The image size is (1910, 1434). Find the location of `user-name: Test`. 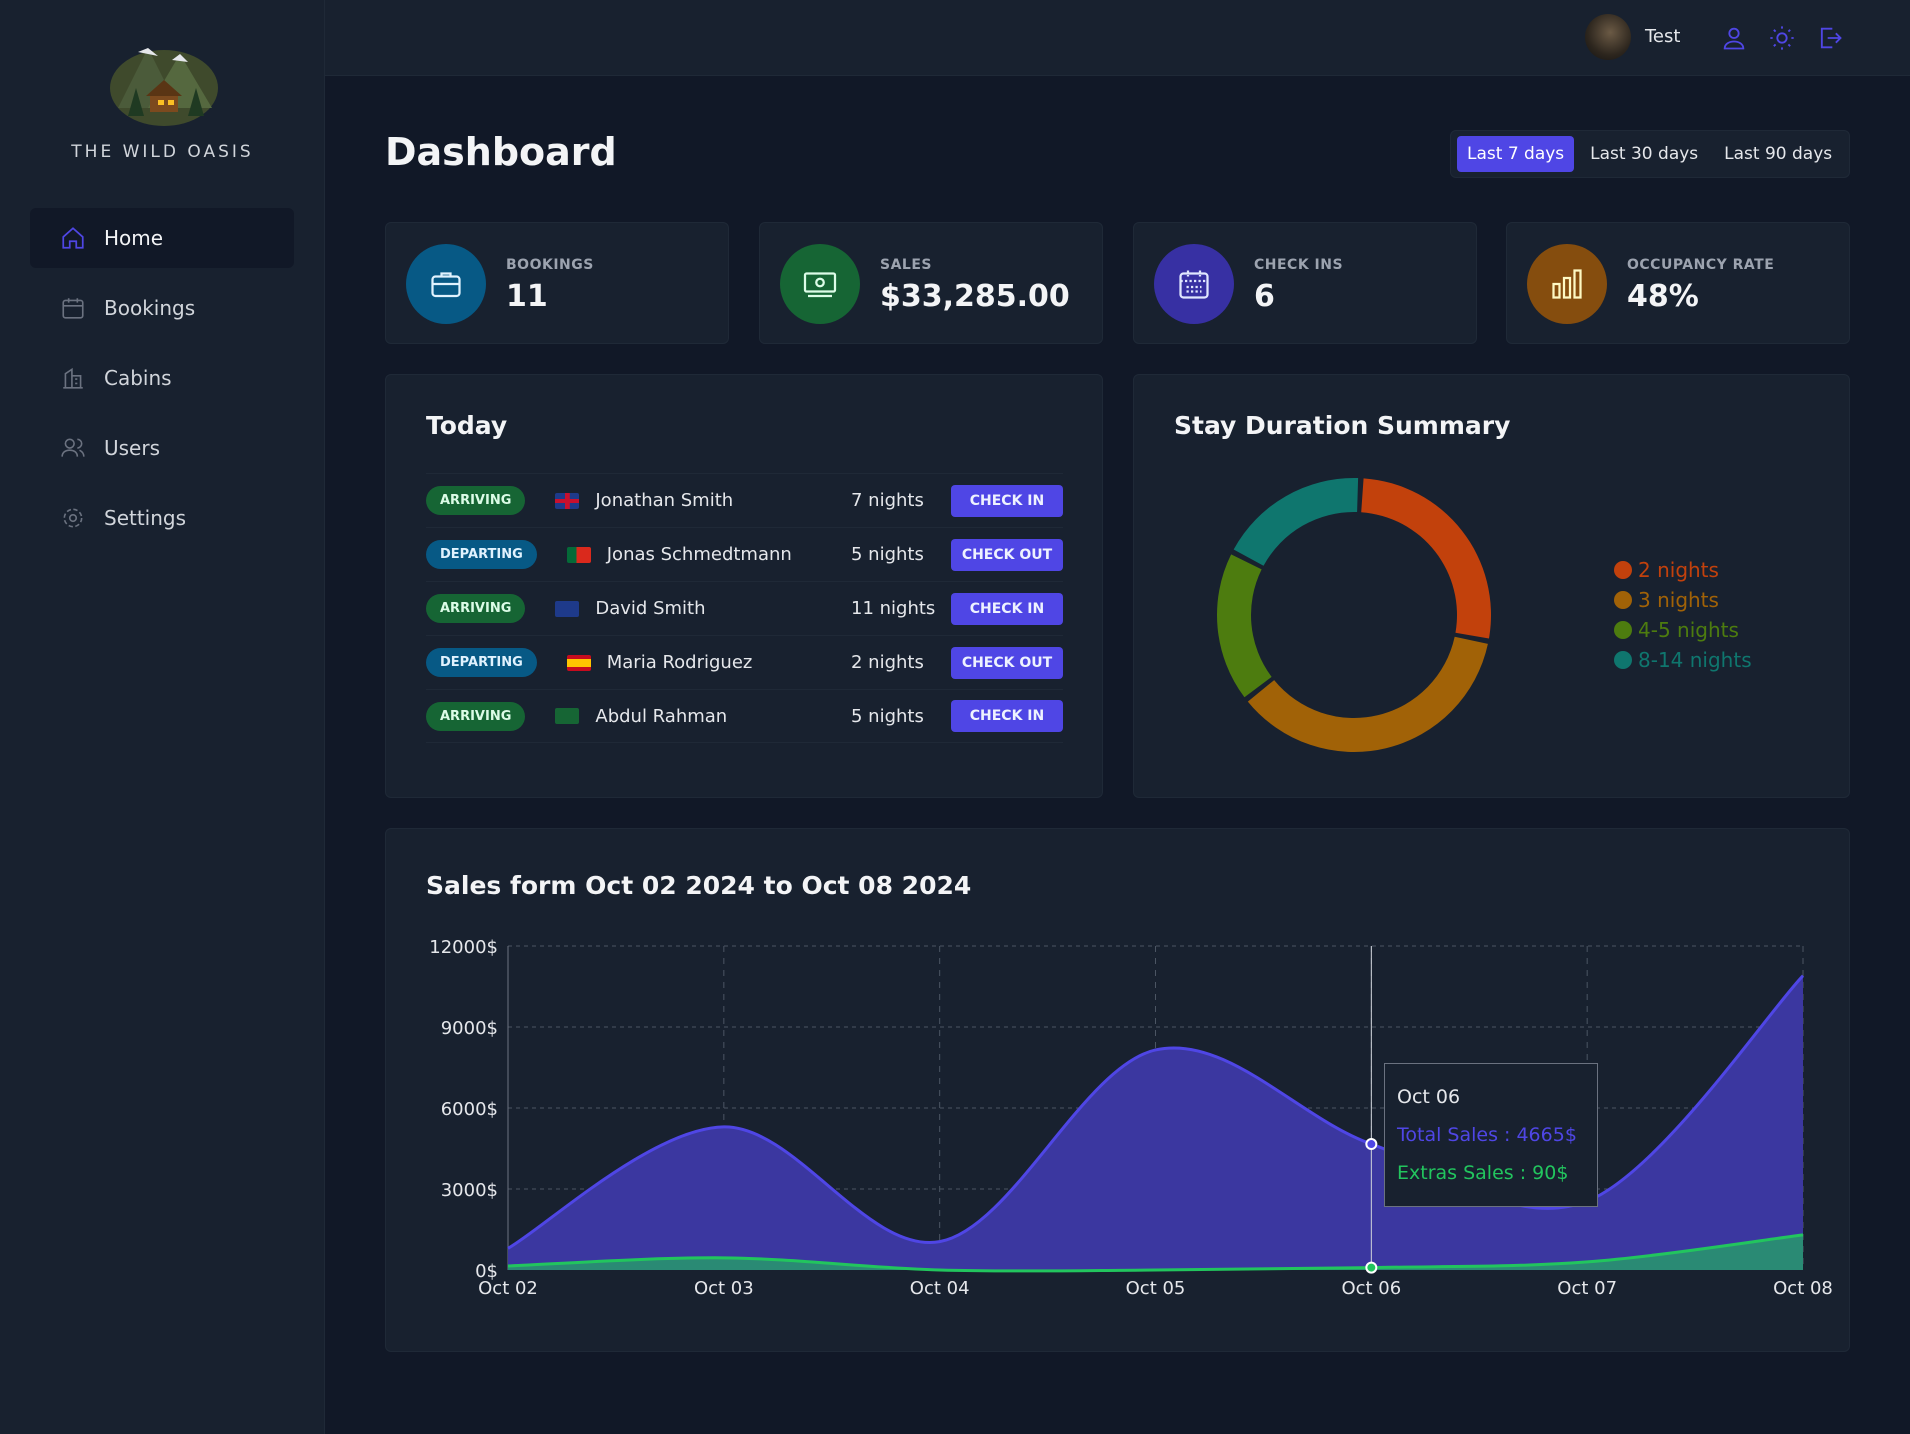

user-name: Test is located at coordinates (1663, 36).